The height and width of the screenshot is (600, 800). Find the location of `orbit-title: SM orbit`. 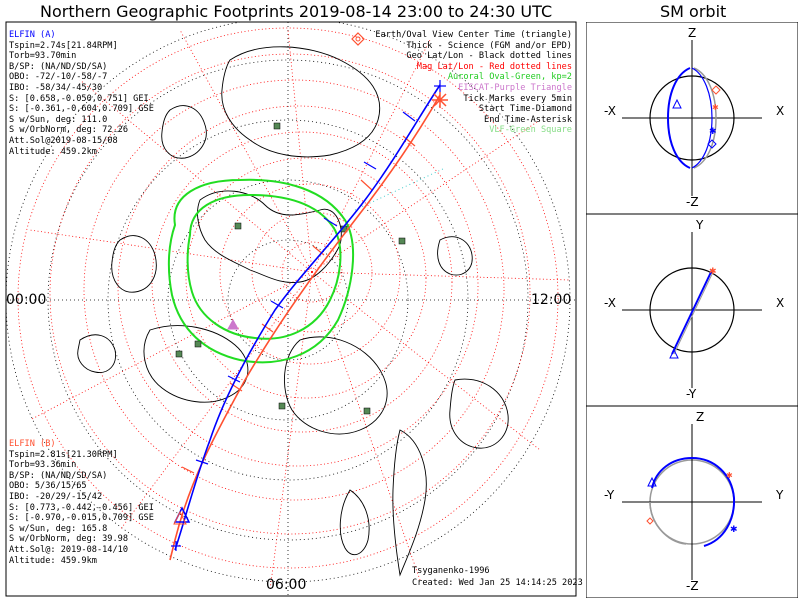

orbit-title: SM orbit is located at coordinates (693, 11).